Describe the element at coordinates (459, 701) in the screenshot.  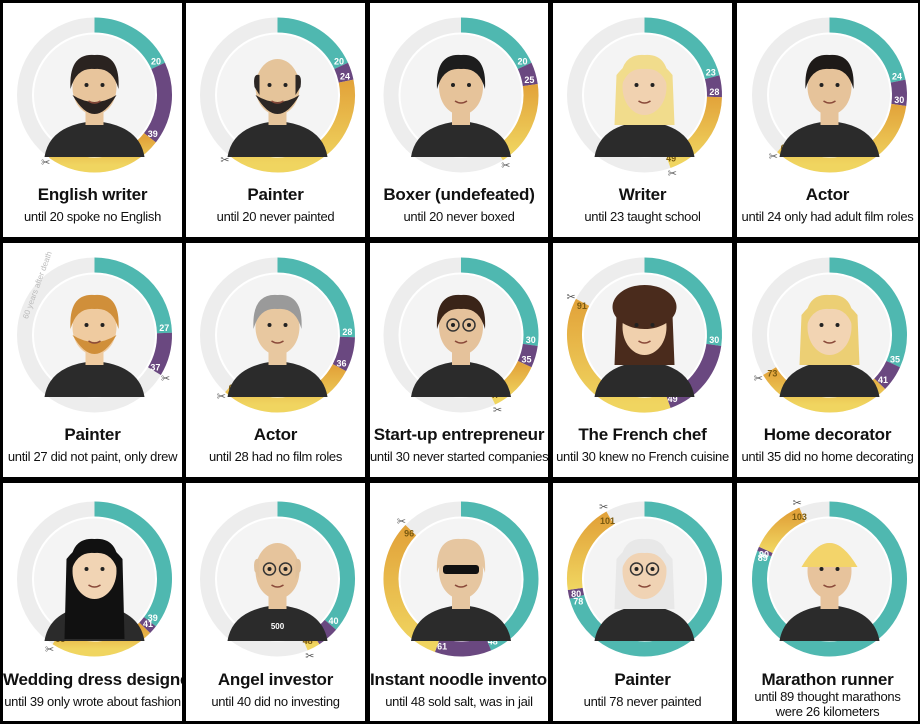
I see `card-subtitle: until 48 sold salt, was in jail` at that location.